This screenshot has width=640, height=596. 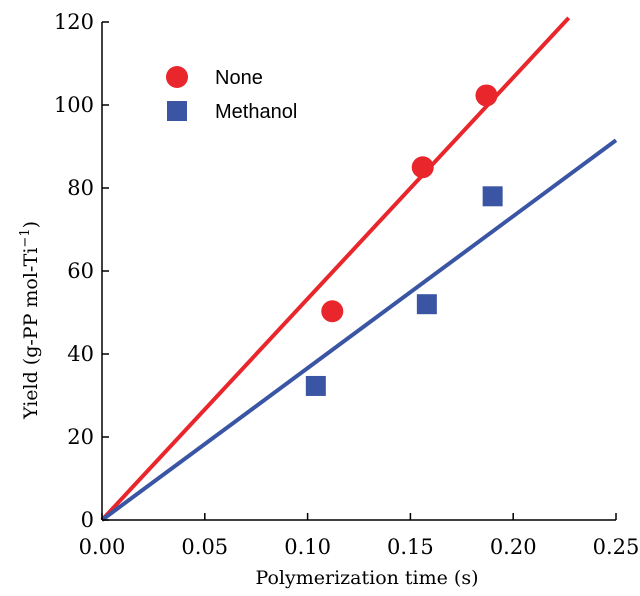 What do you see at coordinates (239, 78) in the screenshot?
I see `legend-label-none: None` at bounding box center [239, 78].